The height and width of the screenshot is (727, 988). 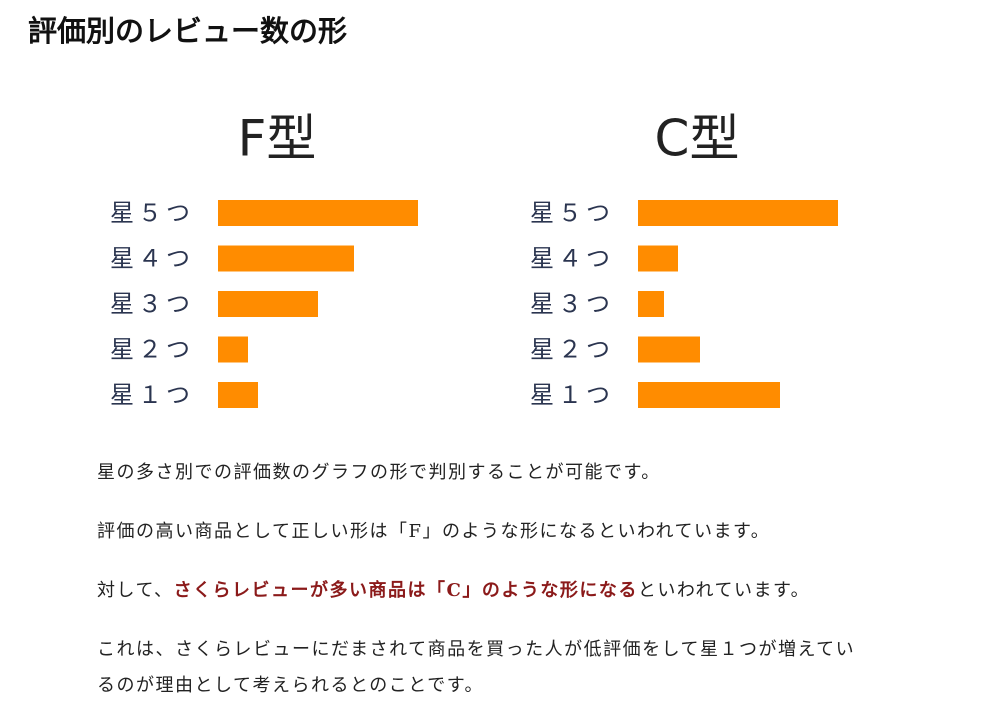 I want to click on text: 対して、, so click(x=135, y=590).